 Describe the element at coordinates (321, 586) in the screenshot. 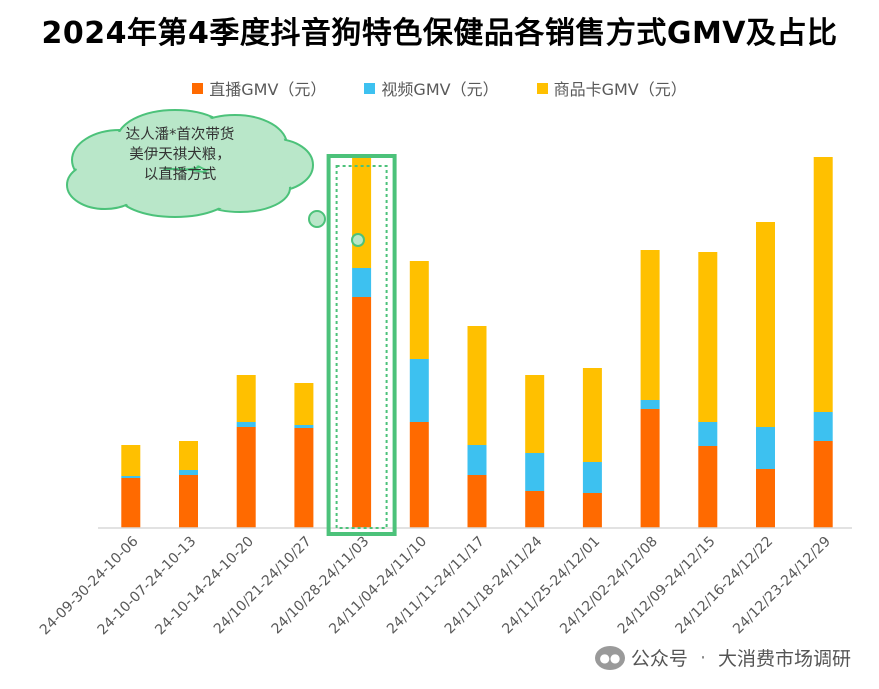

I see `x-tick-label-4: 24/10/28-24/11/03` at that location.